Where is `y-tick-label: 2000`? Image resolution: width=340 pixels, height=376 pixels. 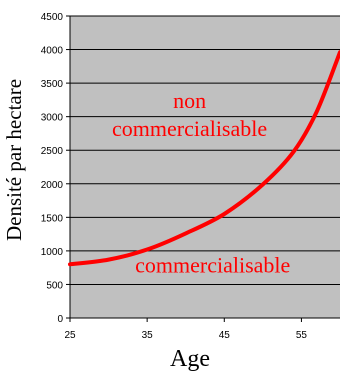
y-tick-label: 2000 is located at coordinates (52, 185).